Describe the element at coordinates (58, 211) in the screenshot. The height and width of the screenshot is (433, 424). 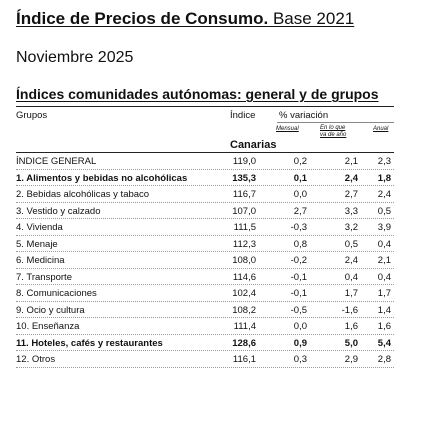
I see `row-group-name: 3. Vestido y calzado` at that location.